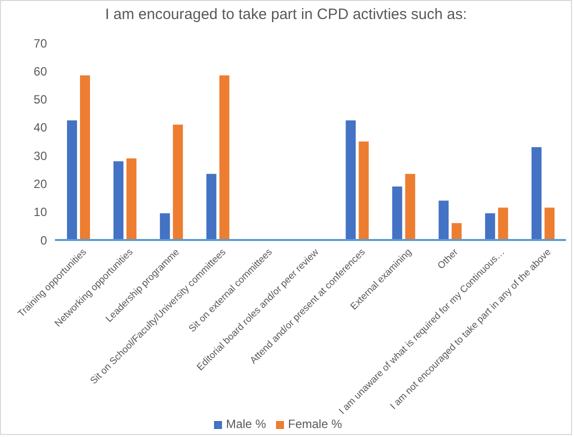  What do you see at coordinates (41, 127) in the screenshot?
I see `y-tick-label: 40` at bounding box center [41, 127].